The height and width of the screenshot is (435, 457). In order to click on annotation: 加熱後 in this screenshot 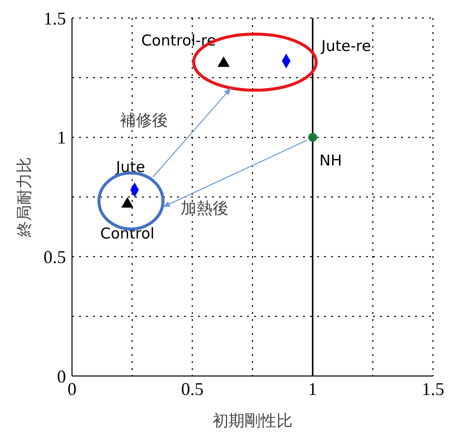, I will do `click(204, 209)`.